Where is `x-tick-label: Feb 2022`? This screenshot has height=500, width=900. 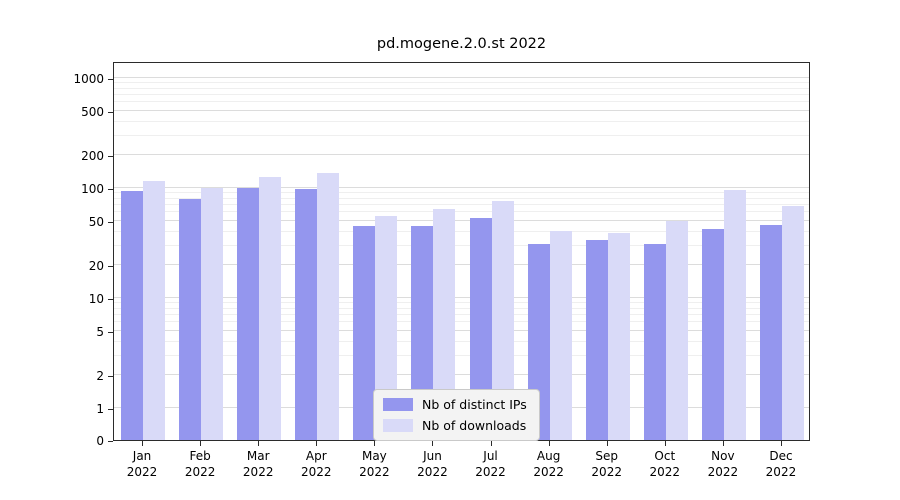 x-tick-label: Feb 2022 is located at coordinates (200, 464).